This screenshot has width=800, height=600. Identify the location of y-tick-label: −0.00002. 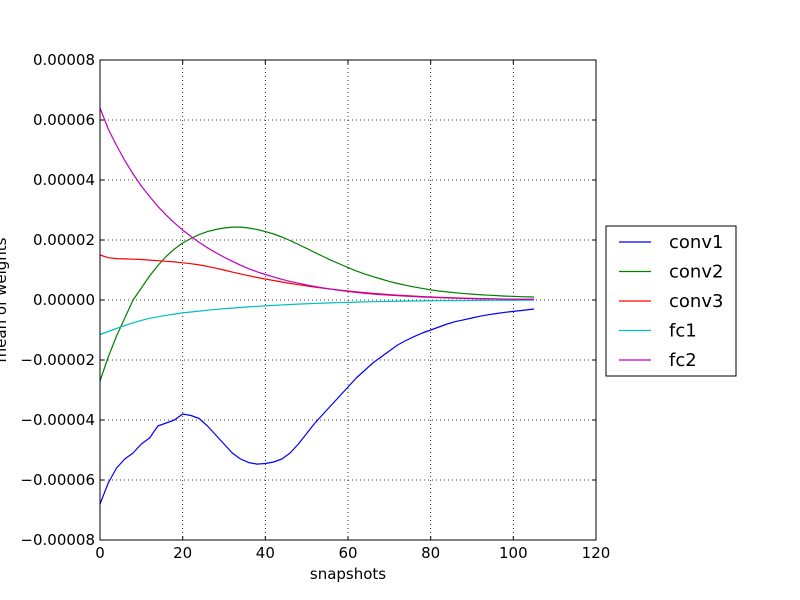
(57, 360).